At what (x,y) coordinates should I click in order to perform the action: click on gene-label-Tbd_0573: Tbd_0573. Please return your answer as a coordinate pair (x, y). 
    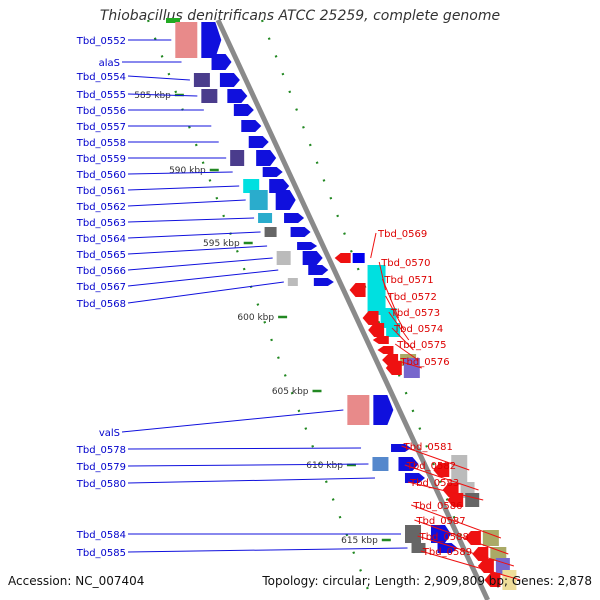
    Looking at the image, I should click on (415, 313).